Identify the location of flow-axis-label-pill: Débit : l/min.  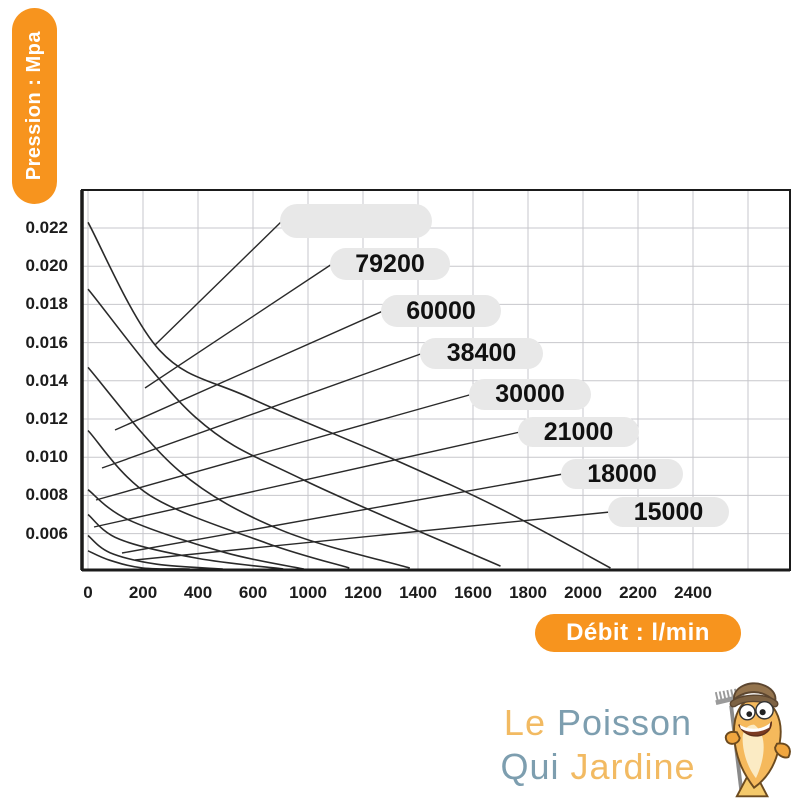
(638, 633).